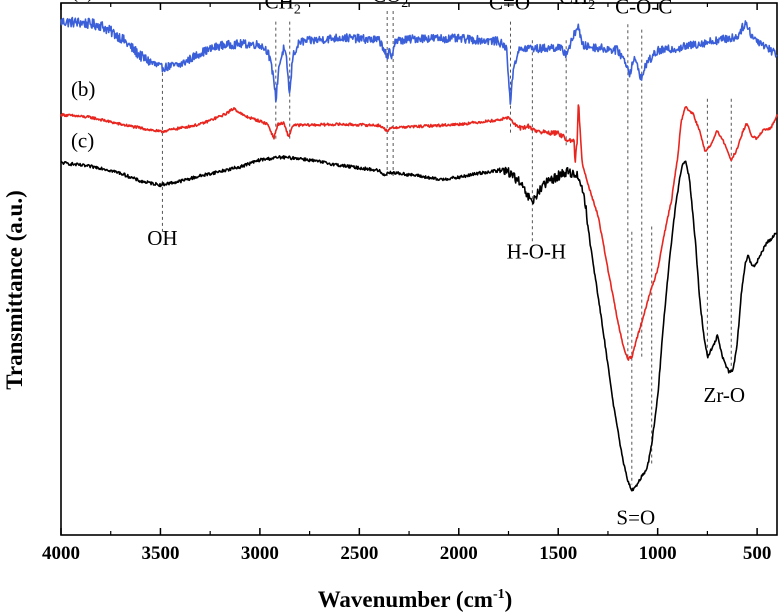 The width and height of the screenshot is (780, 615). What do you see at coordinates (509, 7) in the screenshot?
I see `annotation-co: C=O` at bounding box center [509, 7].